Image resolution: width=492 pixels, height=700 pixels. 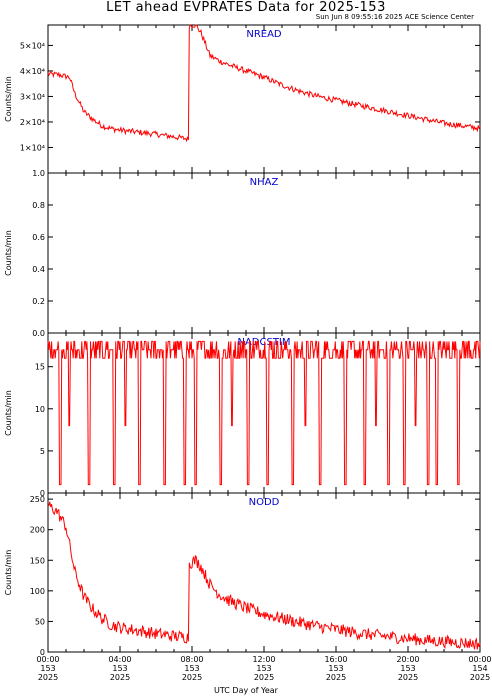 I want to click on y-tick-label: 15, so click(x=40, y=367).